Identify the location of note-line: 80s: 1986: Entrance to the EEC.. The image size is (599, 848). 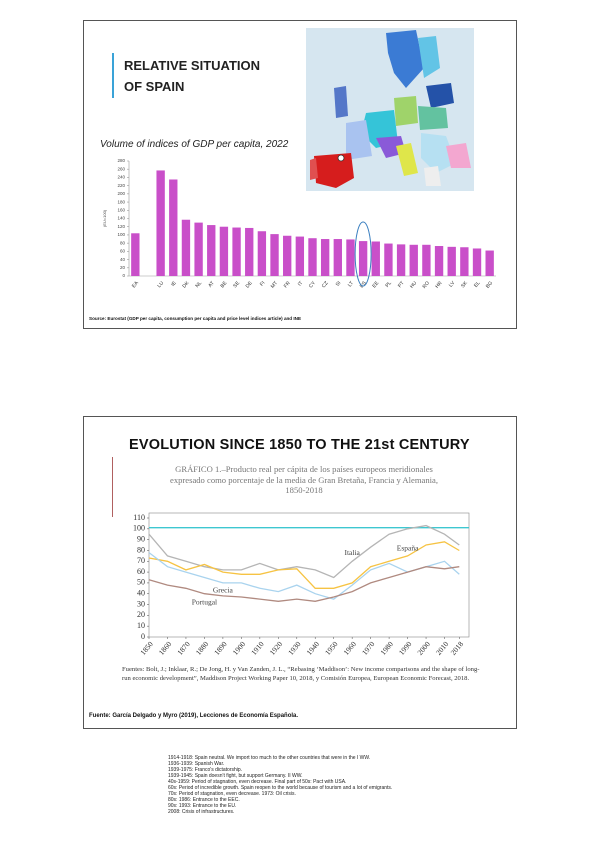
(204, 800).